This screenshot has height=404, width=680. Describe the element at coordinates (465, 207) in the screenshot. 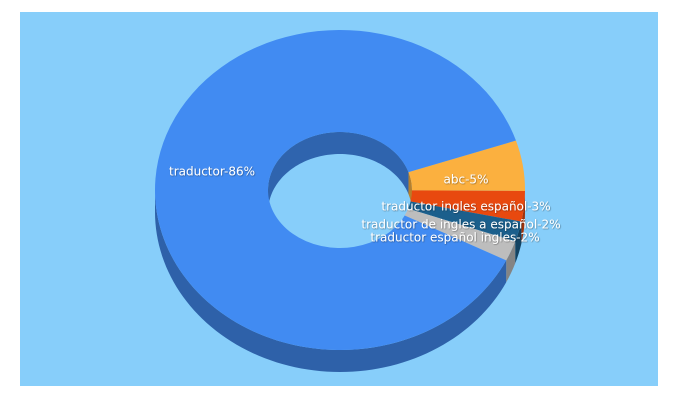

I see `slice-label: traductor ingles español-3%` at that location.